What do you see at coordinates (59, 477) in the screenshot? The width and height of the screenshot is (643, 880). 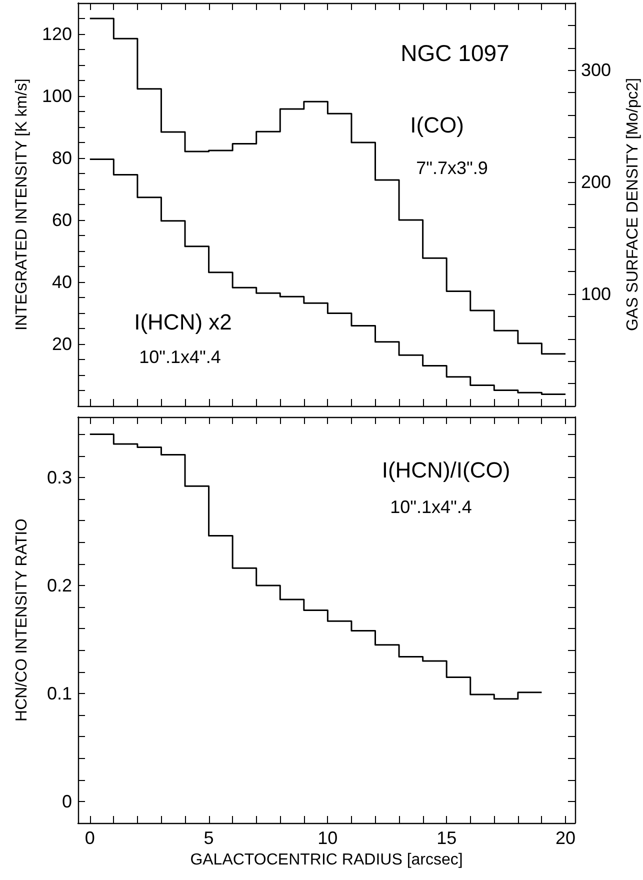 I see `y-tick-label: 0.3` at bounding box center [59, 477].